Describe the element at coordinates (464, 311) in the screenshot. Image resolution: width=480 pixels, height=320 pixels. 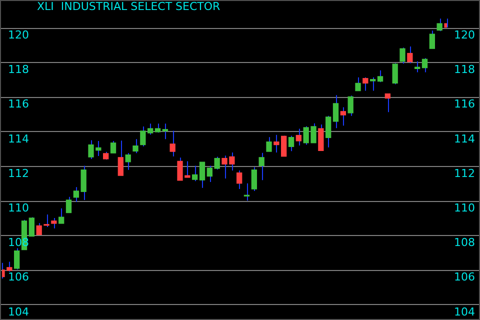
I see `y2-tick-label: 104` at that location.